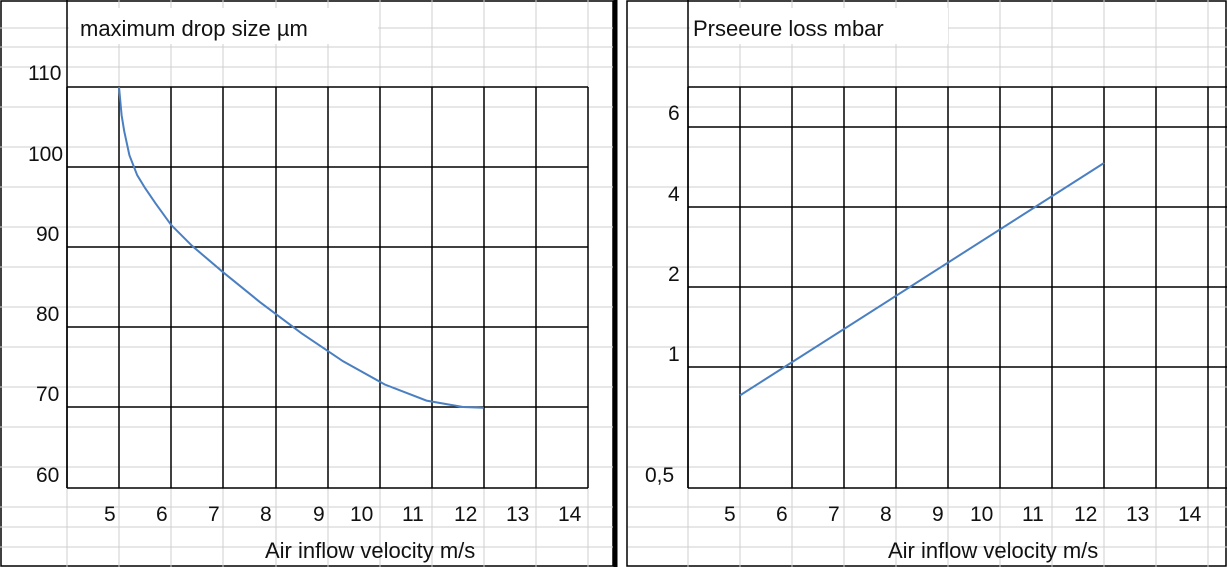 The height and width of the screenshot is (567, 1227). I want to click on right-series-line, so click(922, 279).